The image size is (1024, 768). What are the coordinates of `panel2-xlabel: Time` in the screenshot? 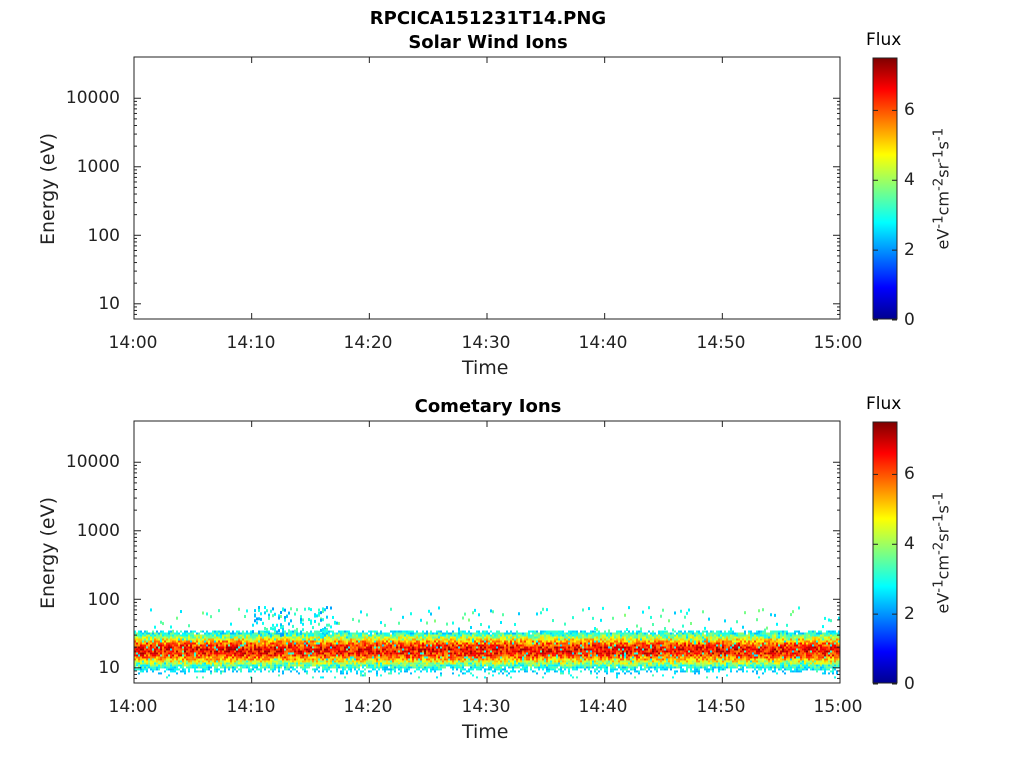 It's located at (485, 732).